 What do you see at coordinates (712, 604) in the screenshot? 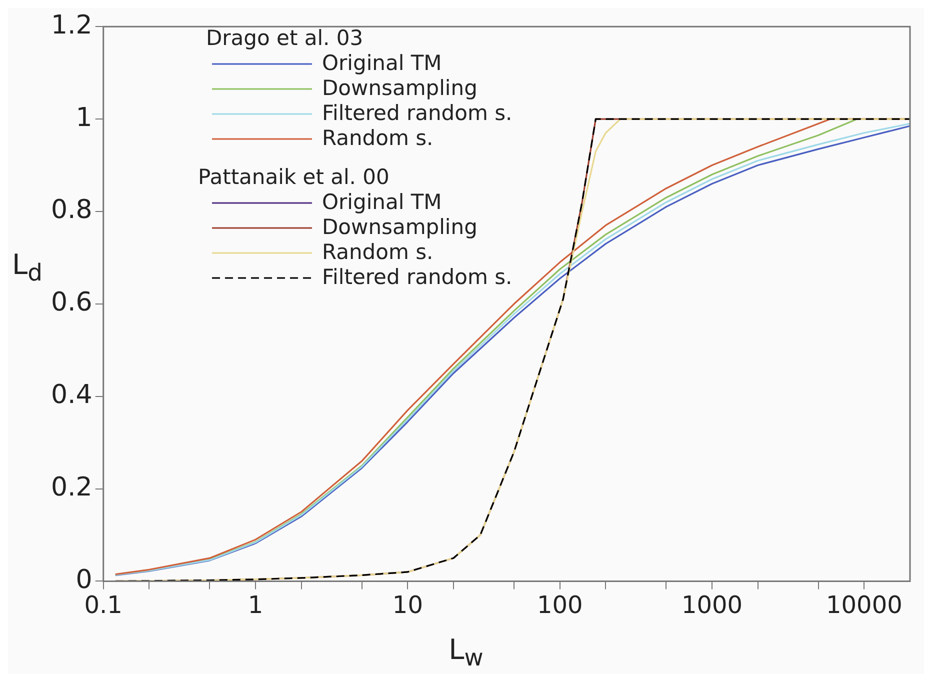
I see `x-tick-label: 1000` at bounding box center [712, 604].